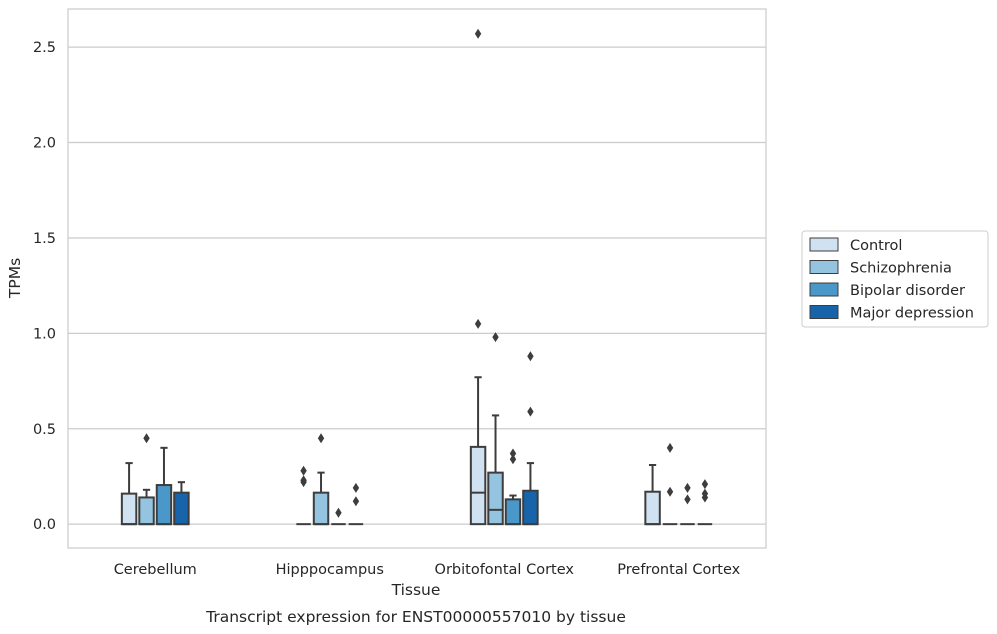 This screenshot has height=634, width=997. I want to click on y-tick-label: 1.0, so click(44, 334).